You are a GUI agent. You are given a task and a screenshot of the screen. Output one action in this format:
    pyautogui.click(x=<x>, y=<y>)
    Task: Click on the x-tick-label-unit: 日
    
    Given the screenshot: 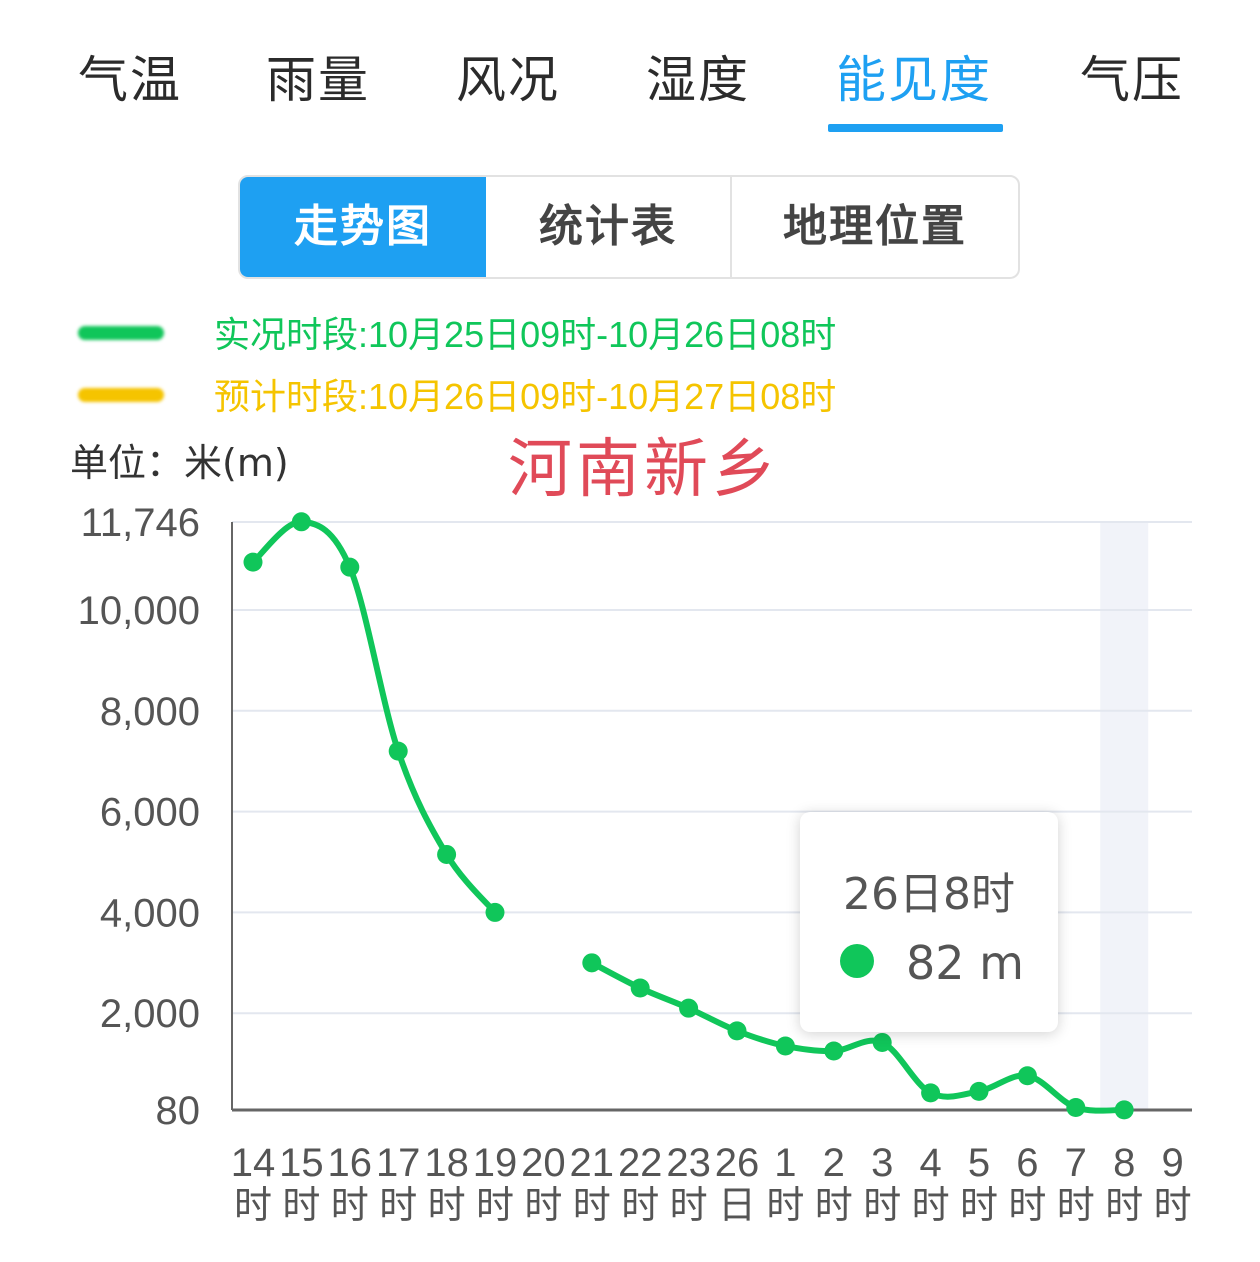 What is the action you would take?
    pyautogui.click(x=737, y=1205)
    